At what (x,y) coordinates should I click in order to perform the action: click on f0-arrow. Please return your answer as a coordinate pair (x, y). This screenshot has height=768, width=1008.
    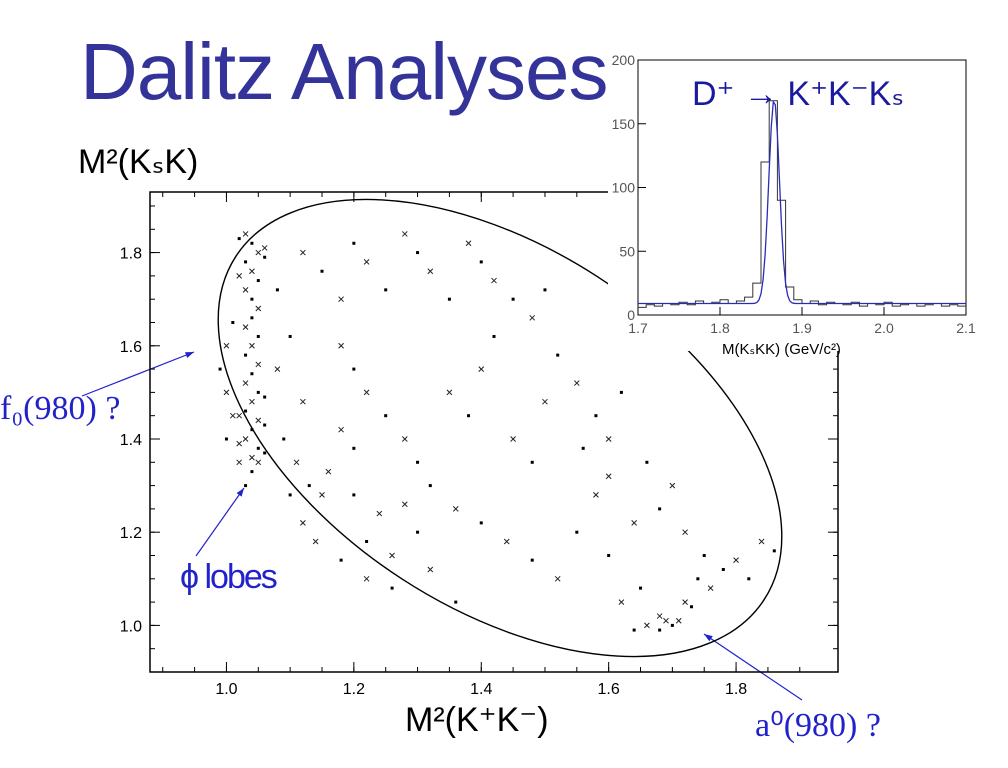
    Looking at the image, I should click on (138, 374).